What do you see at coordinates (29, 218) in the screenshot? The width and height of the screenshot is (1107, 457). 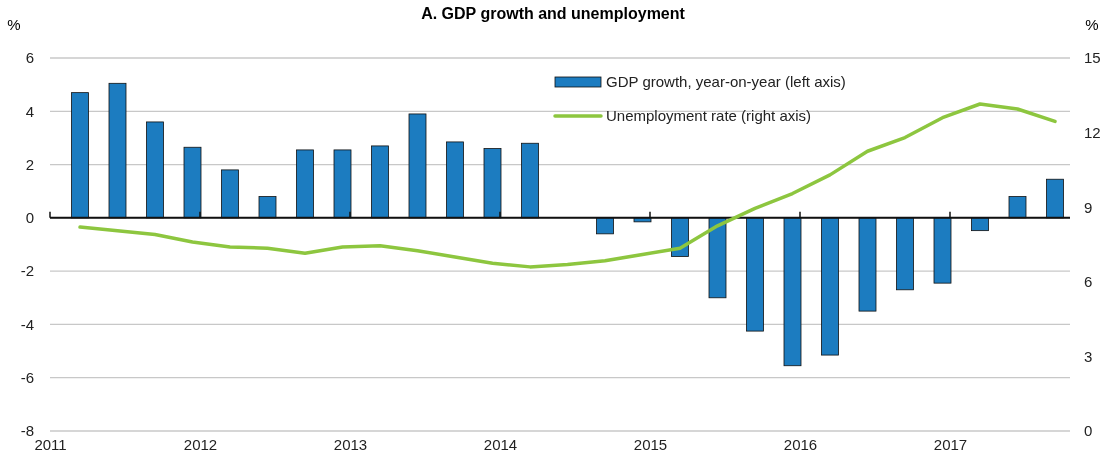 I see `y-tick-label: 0` at bounding box center [29, 218].